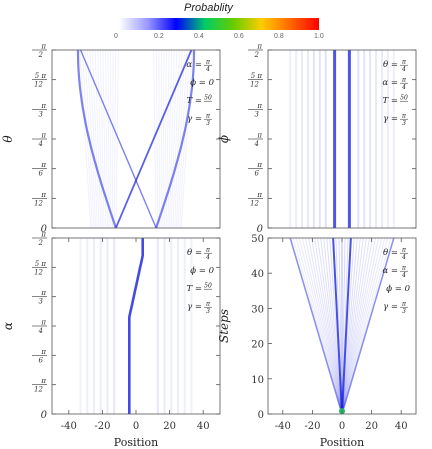 This screenshot has height=449, width=432. Describe the element at coordinates (257, 309) in the screenshot. I see `y-tick-label: 30` at that location.